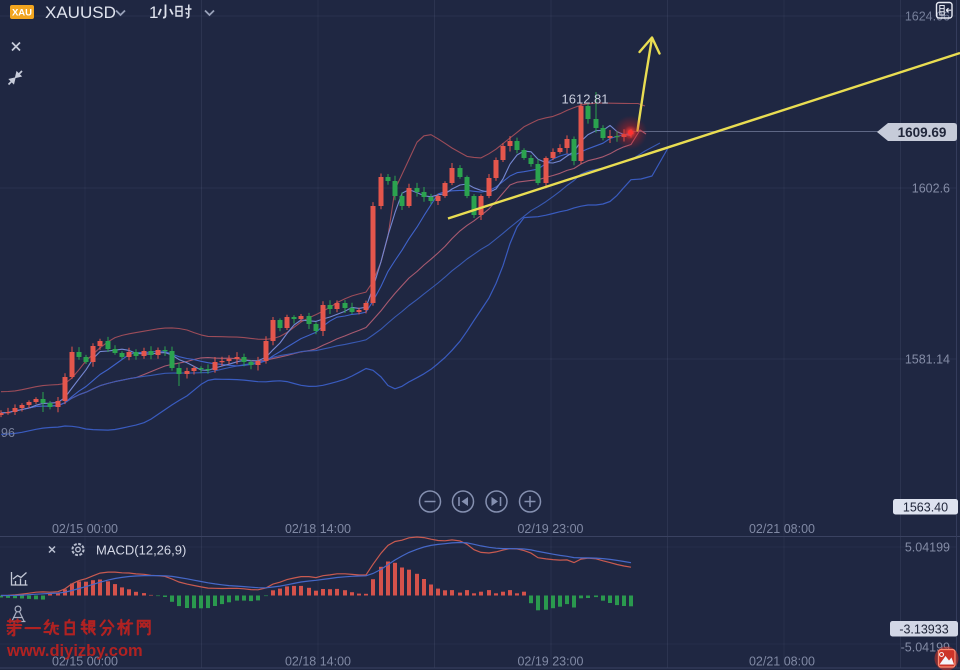  What do you see at coordinates (80, 12) in the screenshot?
I see `svg-text: XAUUSD` at bounding box center [80, 12].